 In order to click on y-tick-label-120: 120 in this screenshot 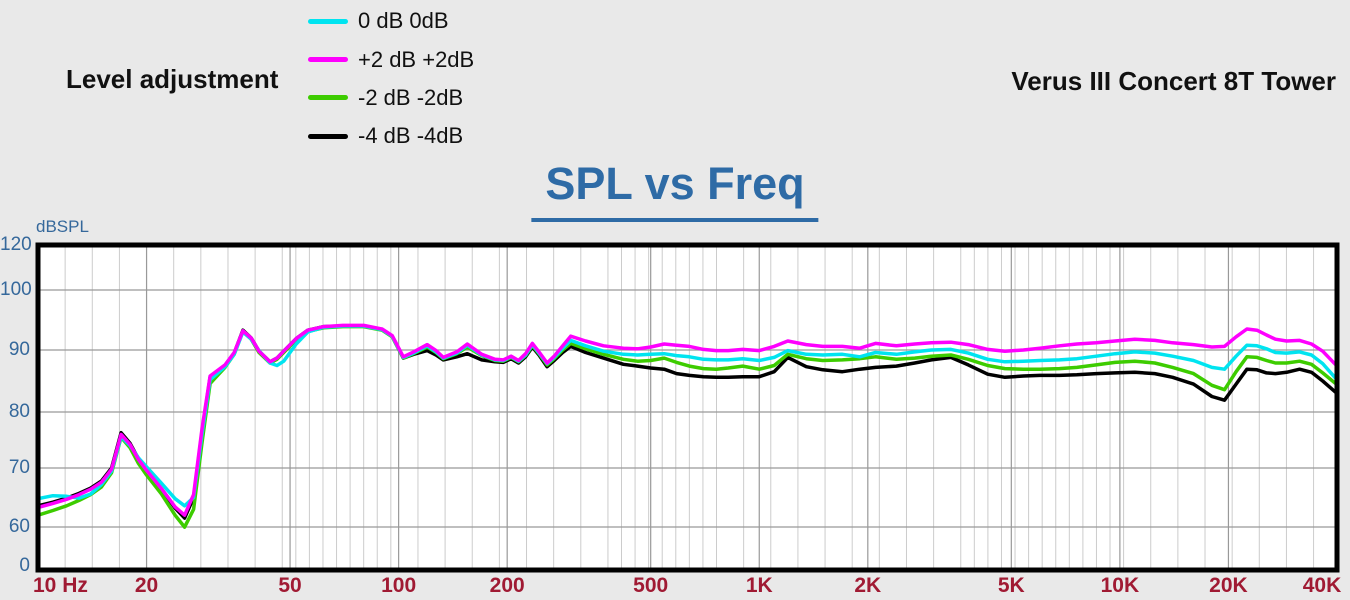, I will do `click(16, 244)`.